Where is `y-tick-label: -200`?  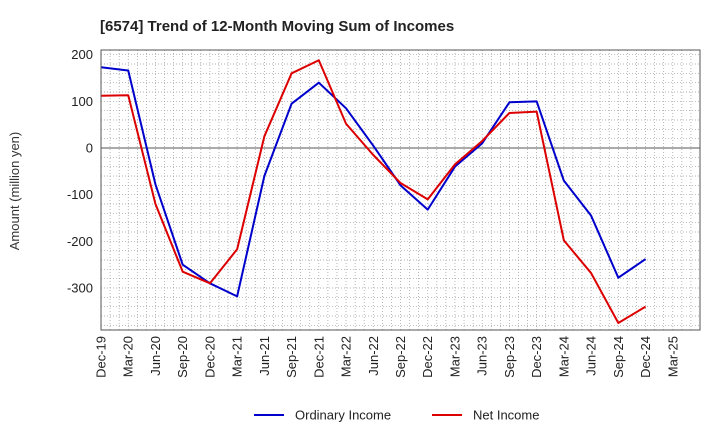
y-tick-label: -200 is located at coordinates (80, 241).